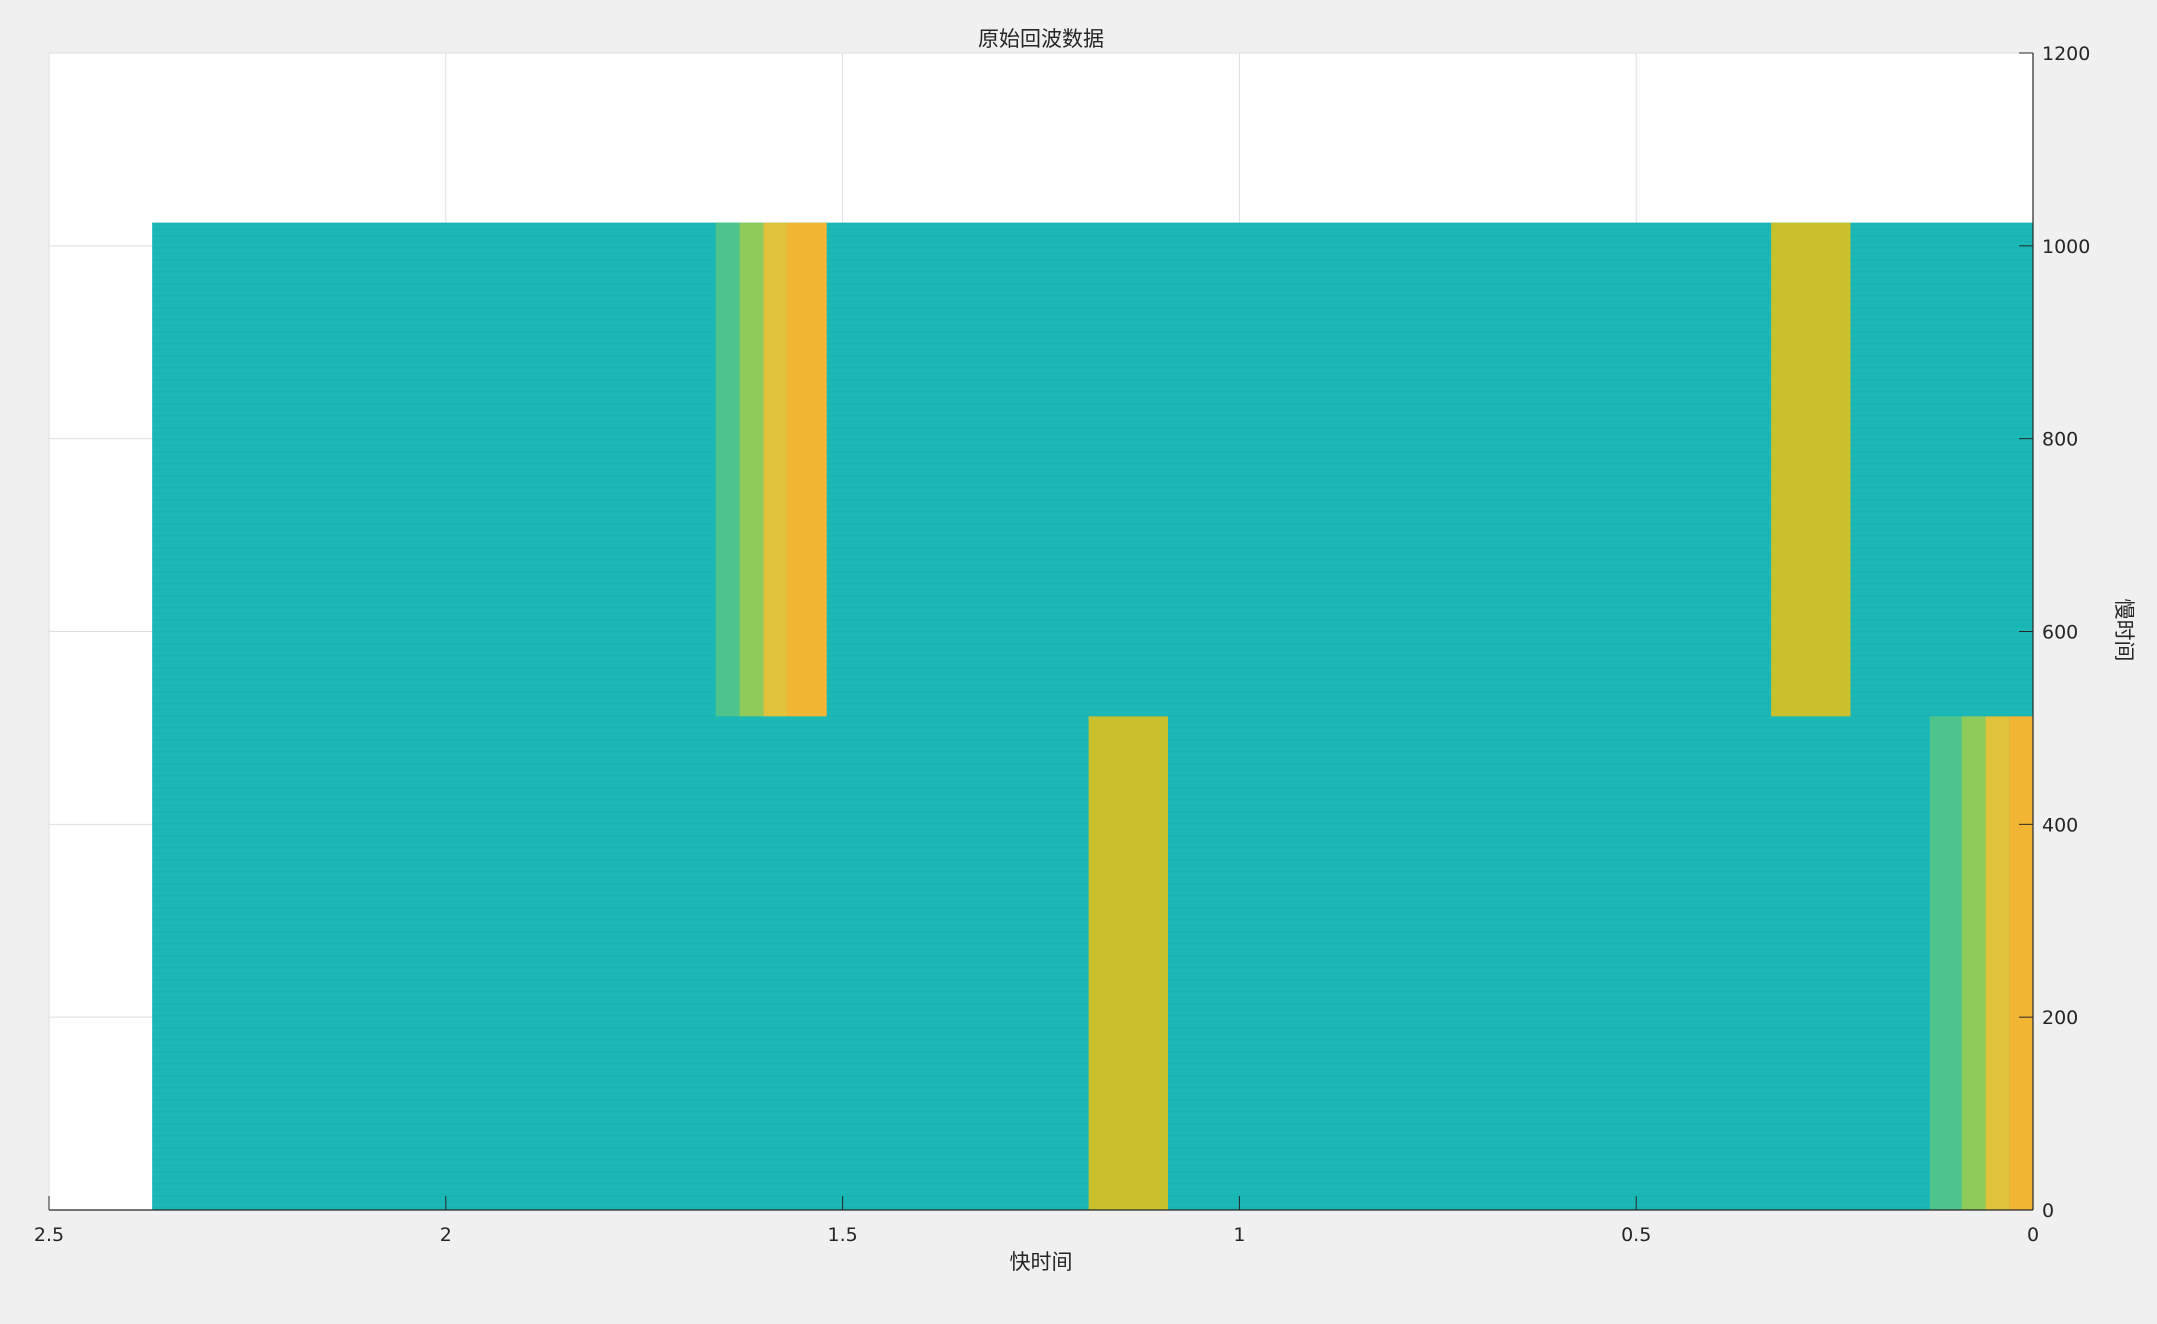  I want to click on x-axis-label: 快时间, so click(1041, 1262).